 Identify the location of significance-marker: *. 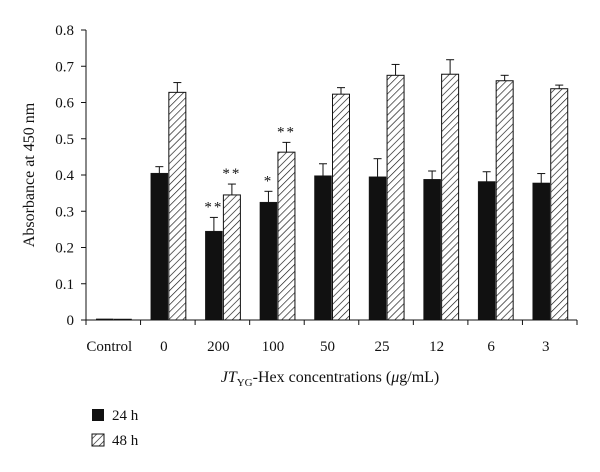
(269, 181).